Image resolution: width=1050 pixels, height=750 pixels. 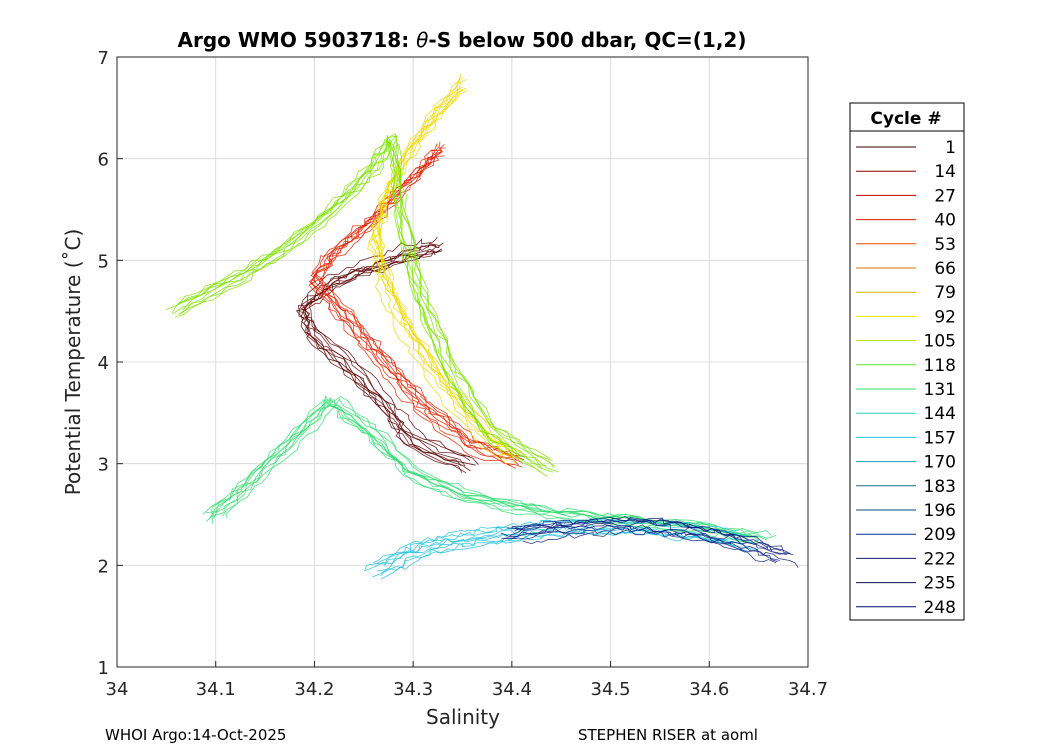 What do you see at coordinates (103, 261) in the screenshot?
I see `y-tick-label: 5` at bounding box center [103, 261].